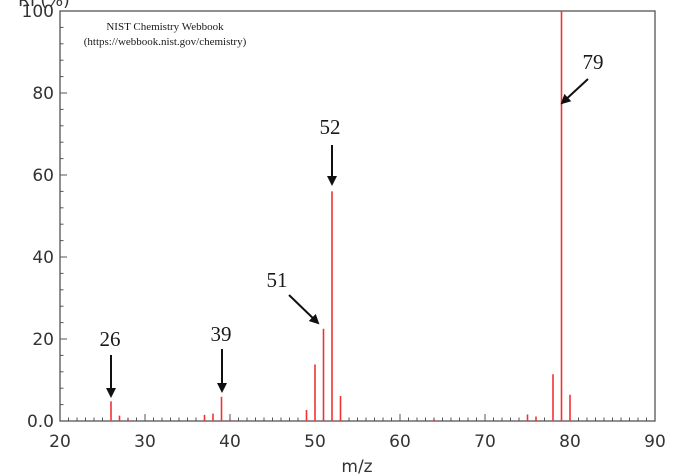 The image size is (699, 475). What do you see at coordinates (221, 334) in the screenshot?
I see `annotation-label-39: 39` at bounding box center [221, 334].